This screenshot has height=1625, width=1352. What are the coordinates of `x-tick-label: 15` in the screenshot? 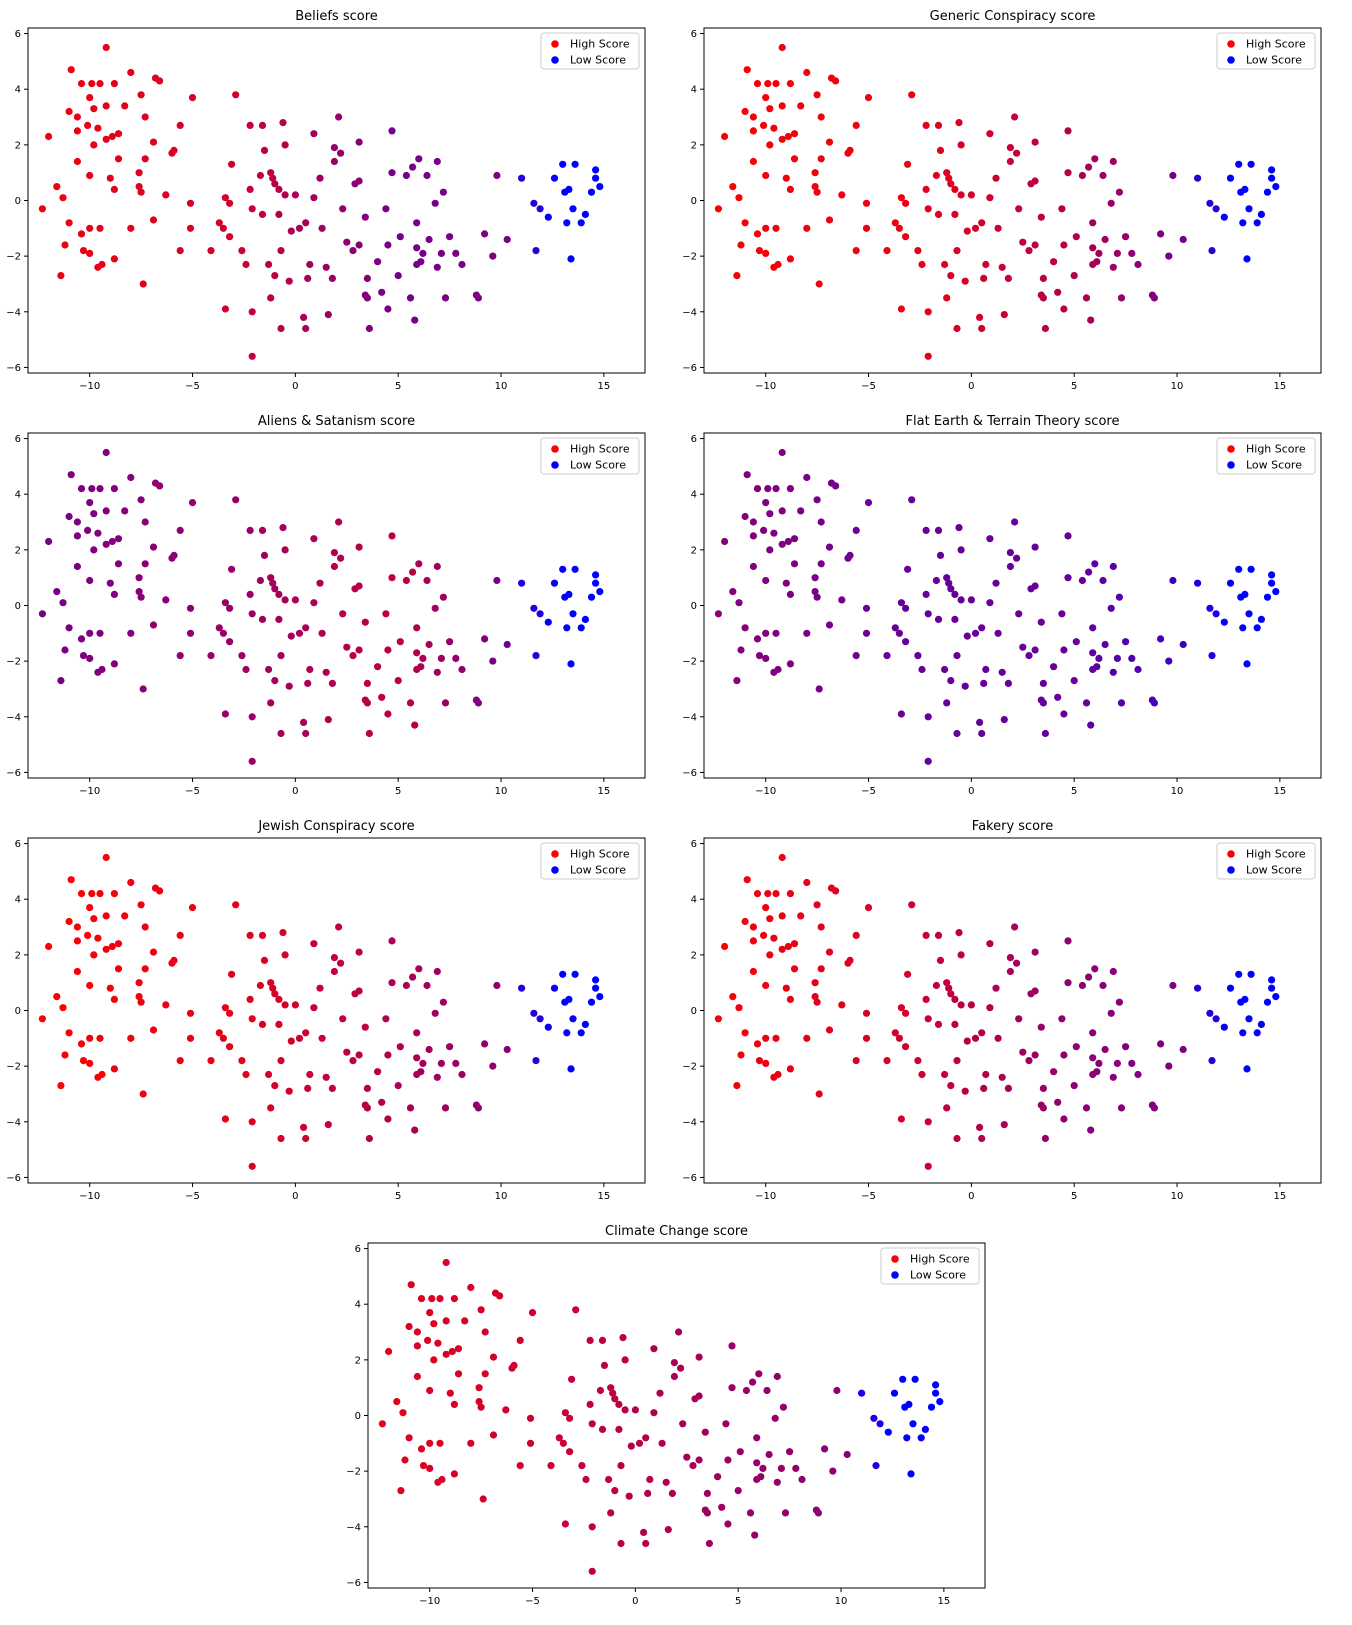 It's located at (1279, 386).